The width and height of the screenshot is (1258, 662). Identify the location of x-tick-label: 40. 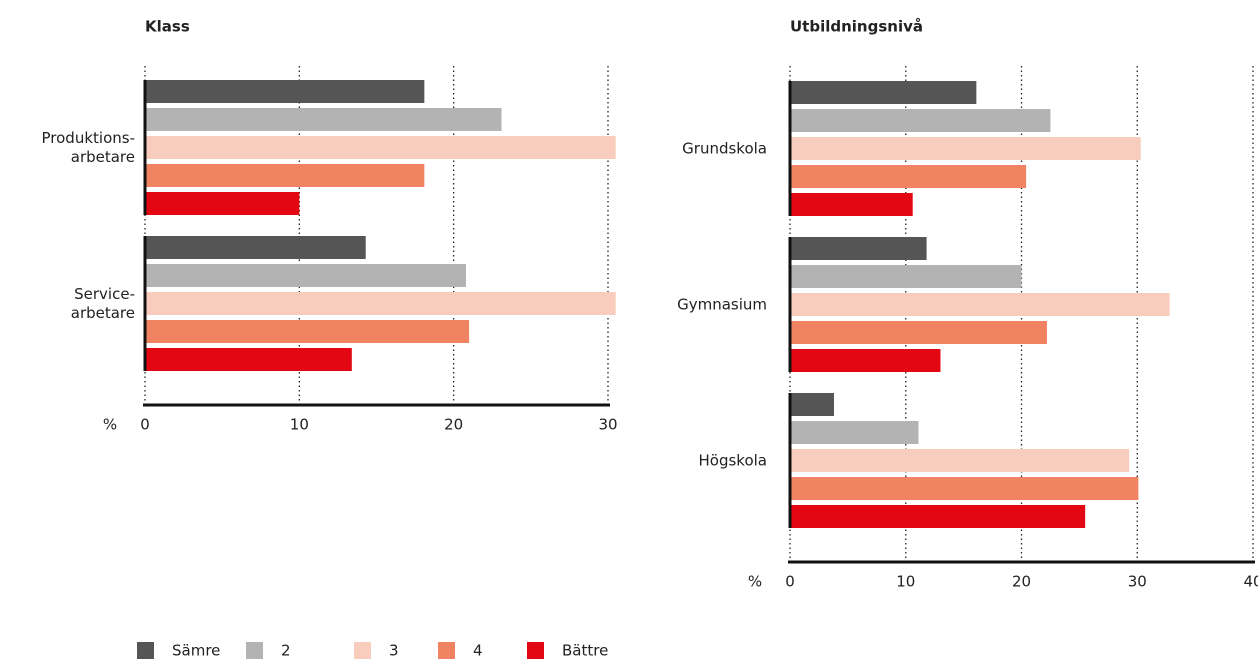
(1250, 582).